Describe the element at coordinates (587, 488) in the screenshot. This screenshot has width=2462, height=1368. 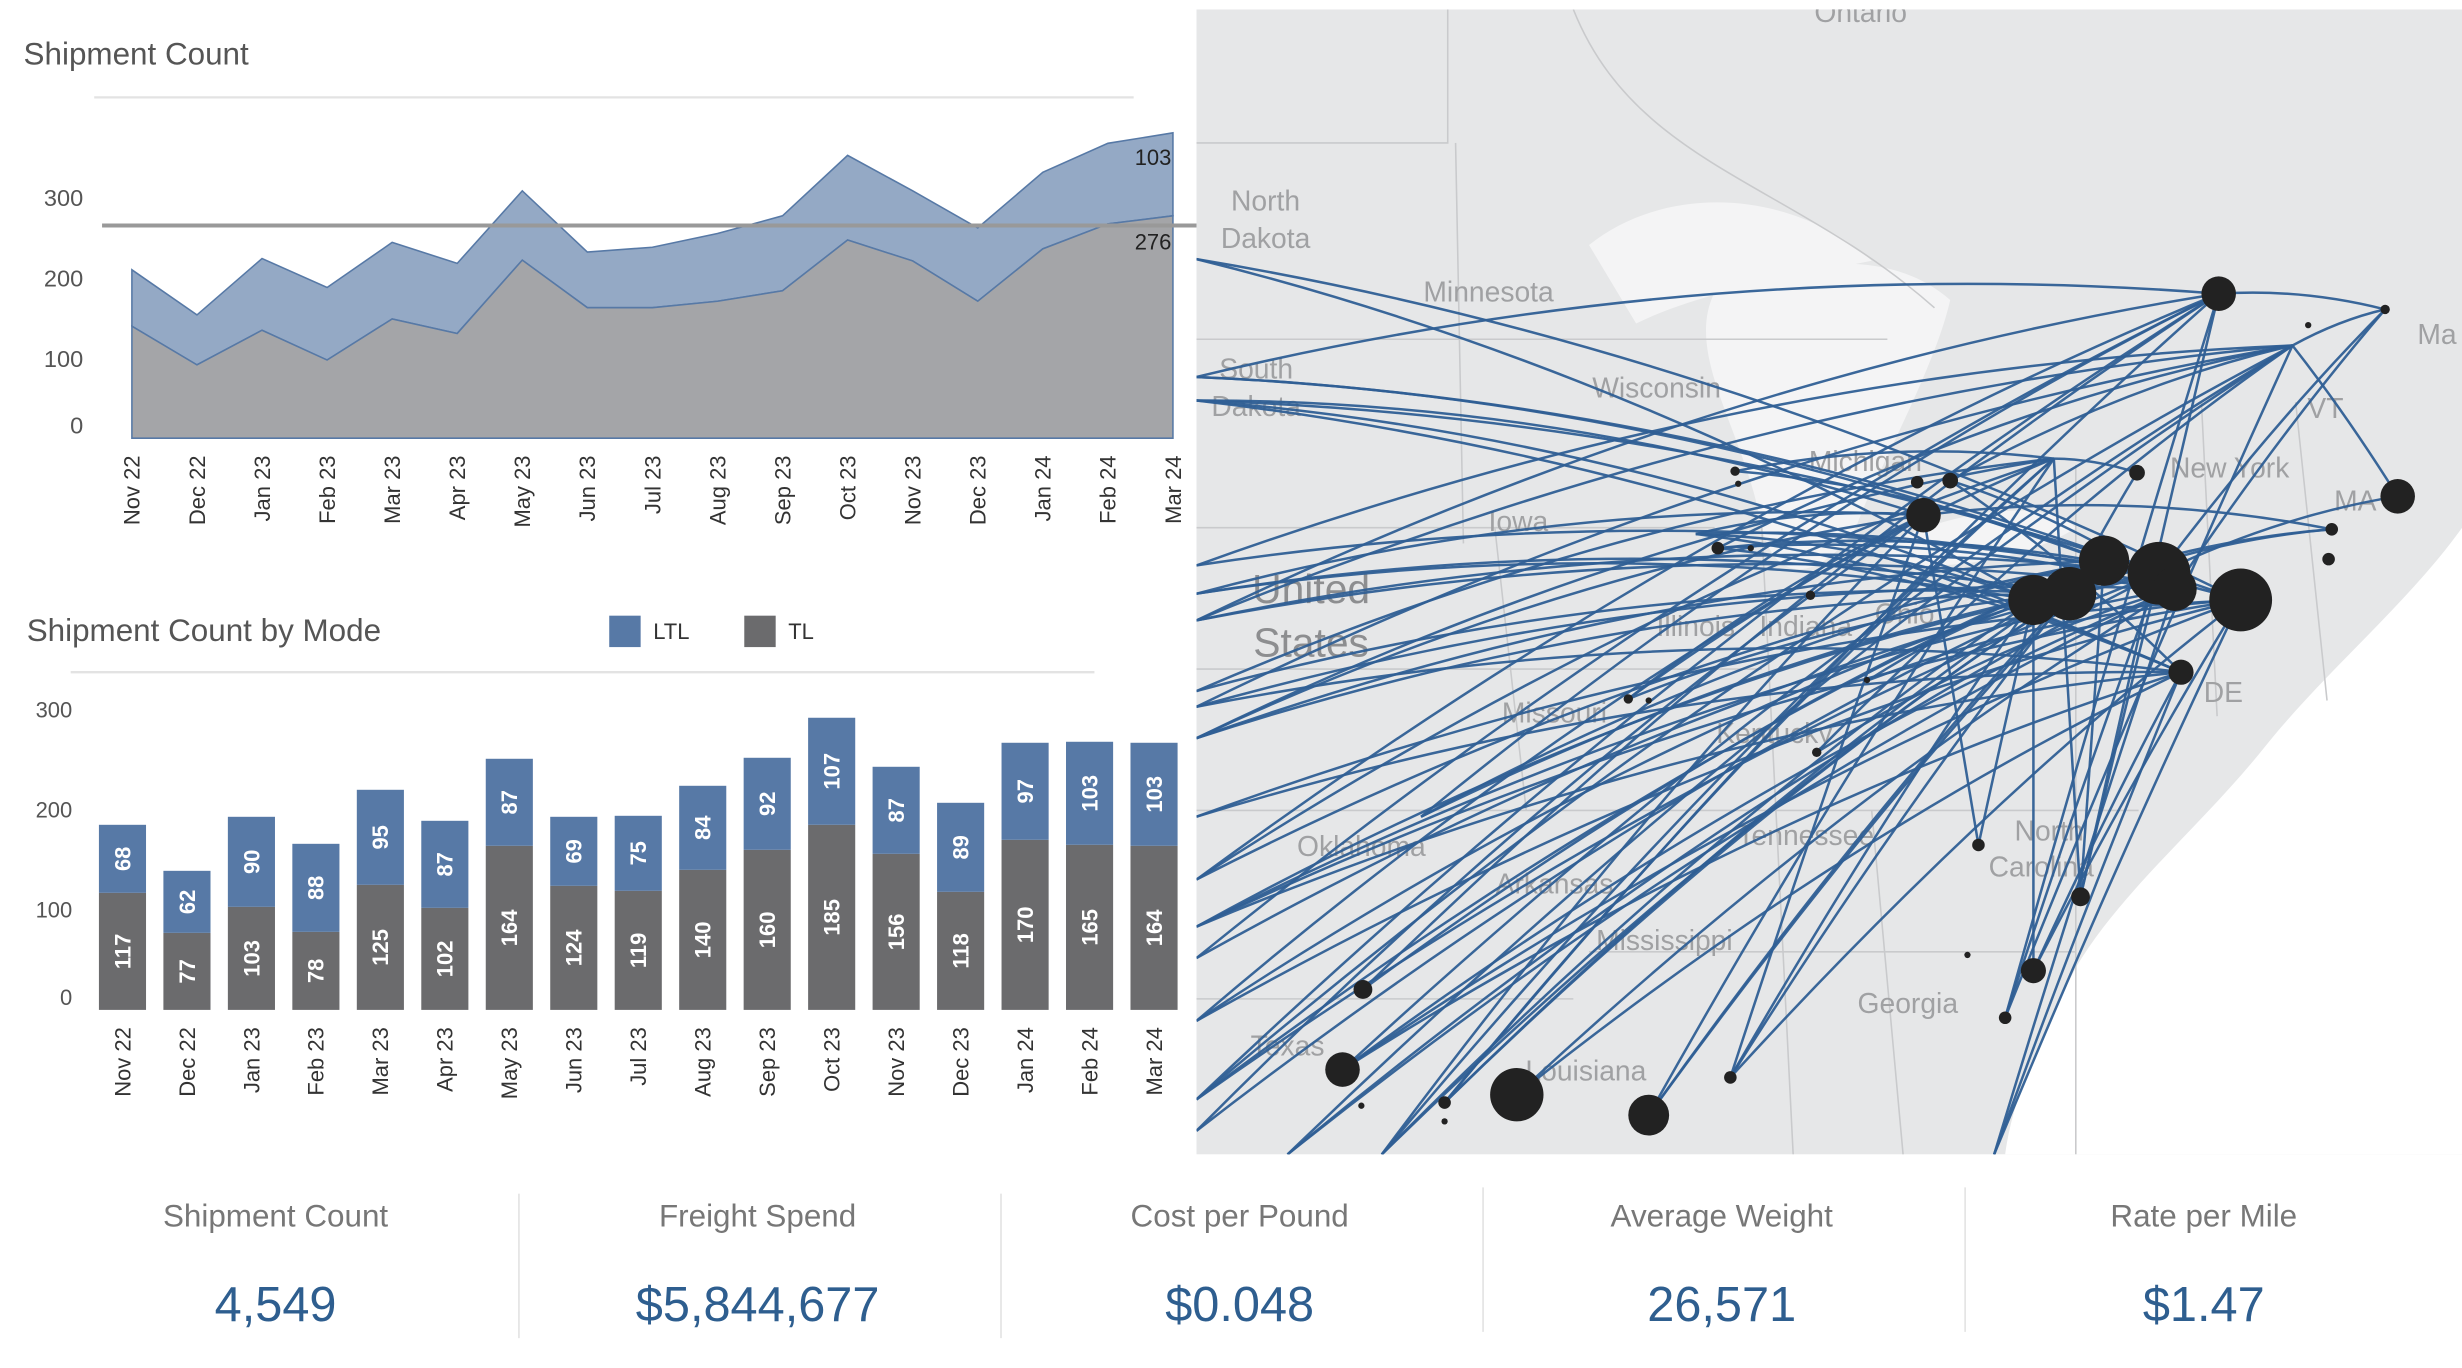
I see `x-tick-label: Jun 23` at that location.